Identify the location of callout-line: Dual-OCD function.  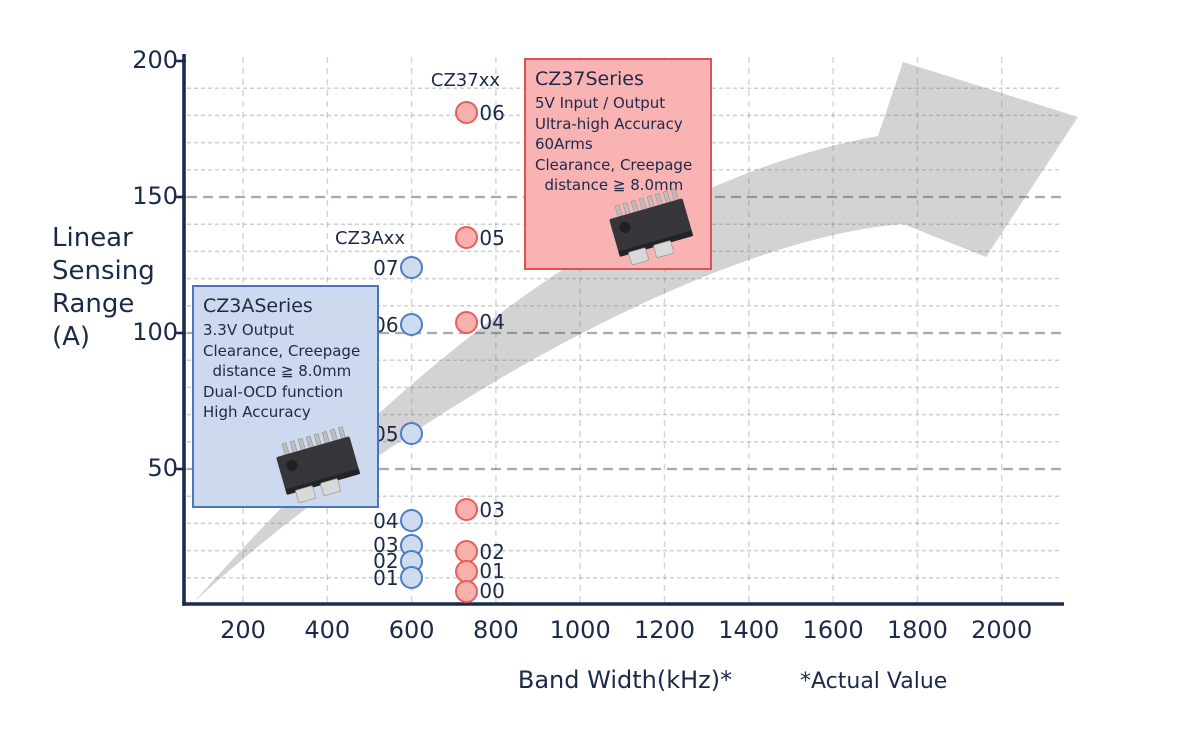
(273, 391).